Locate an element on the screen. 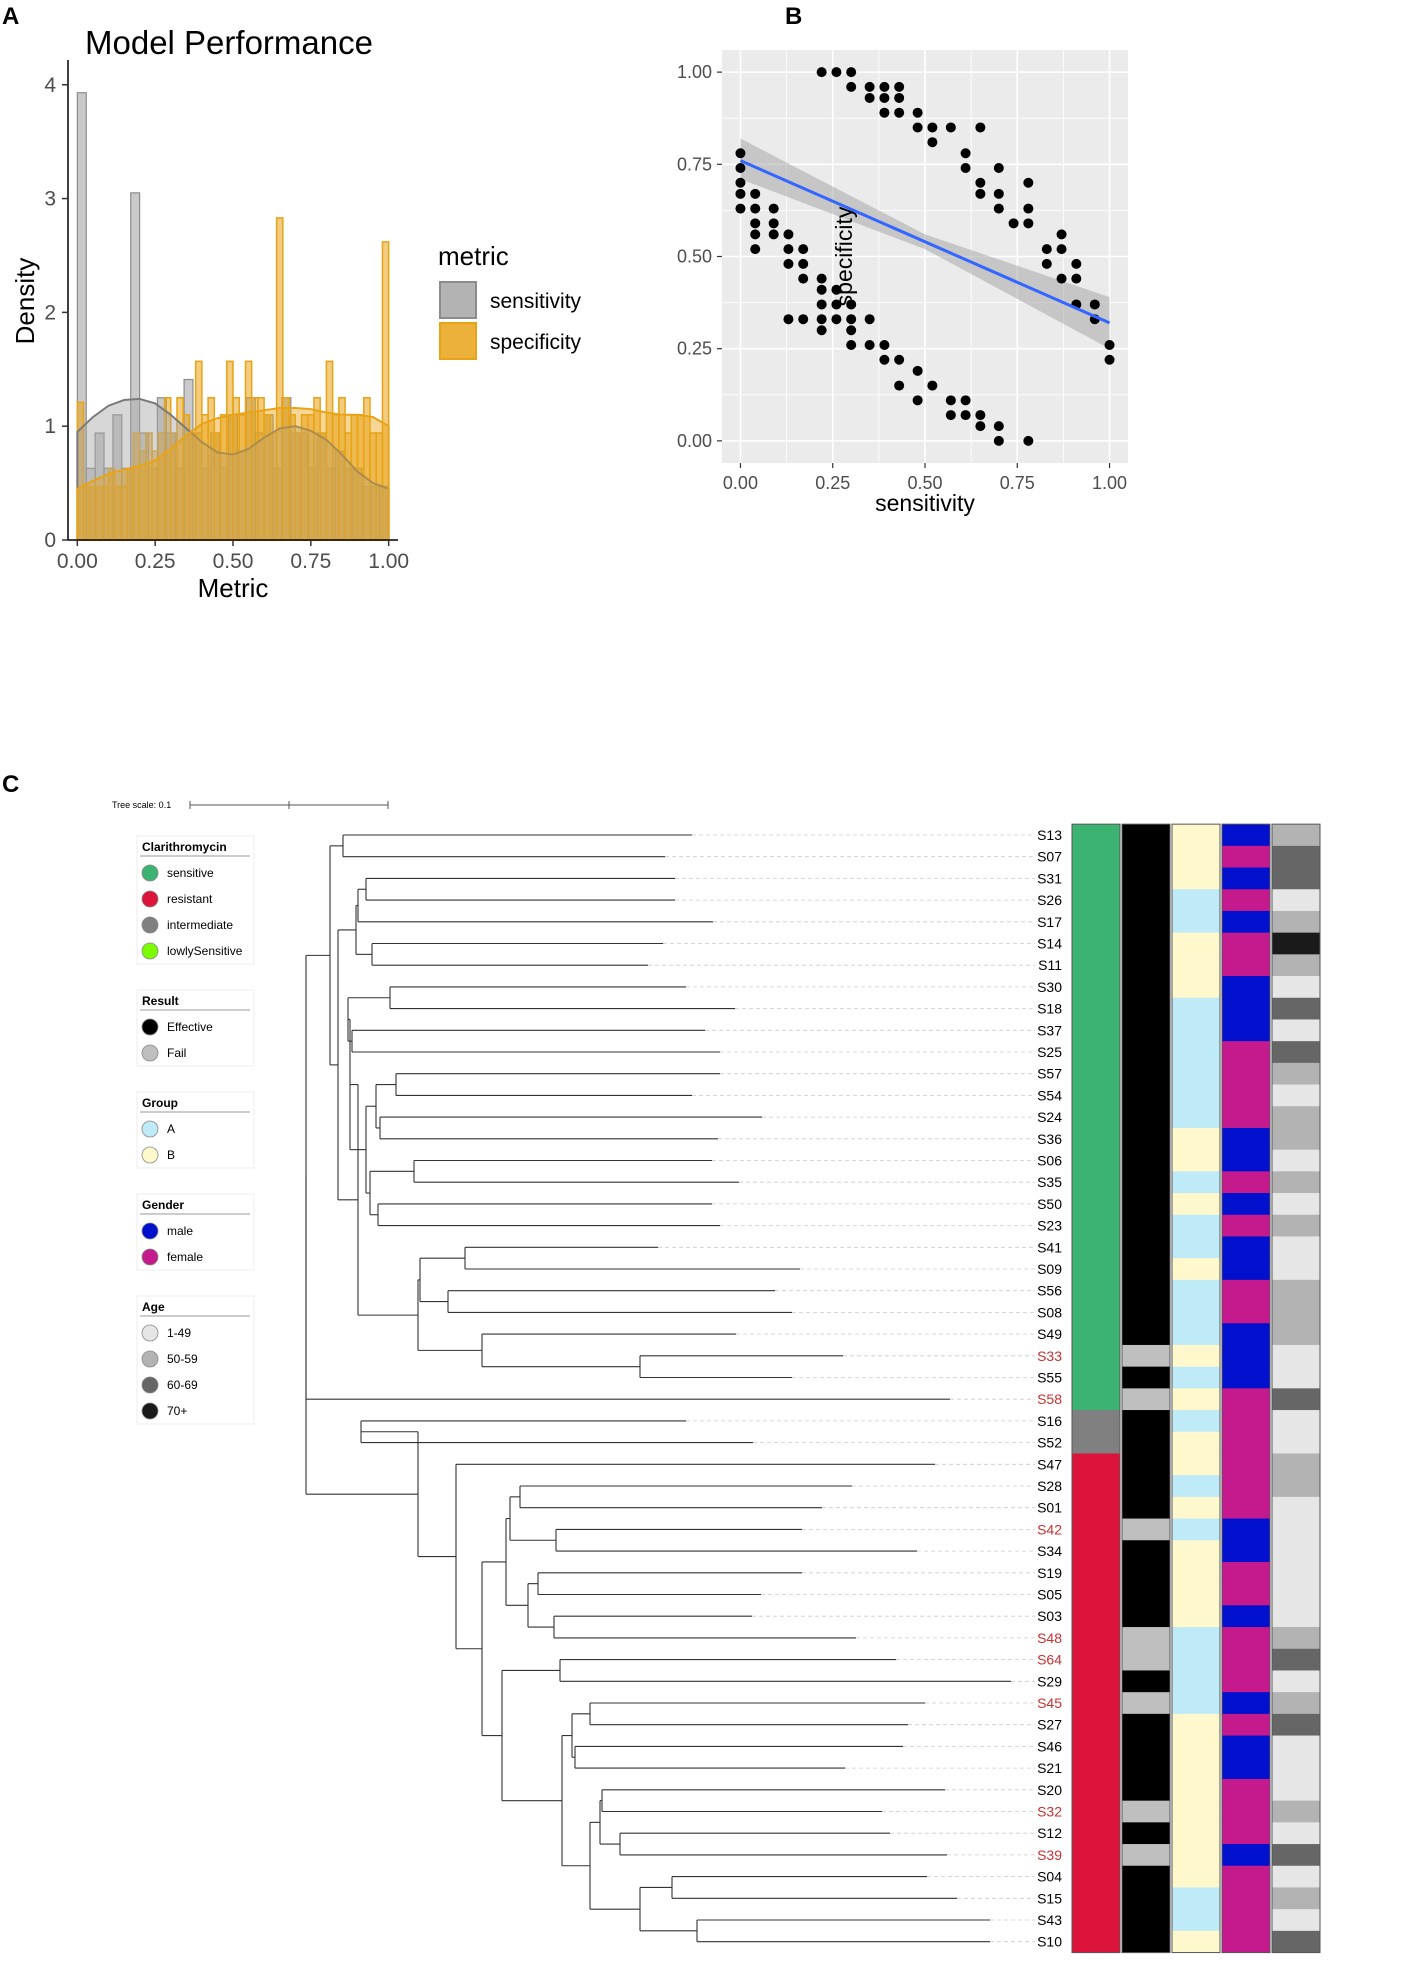  leaf-label: S07 is located at coordinates (1049, 857).